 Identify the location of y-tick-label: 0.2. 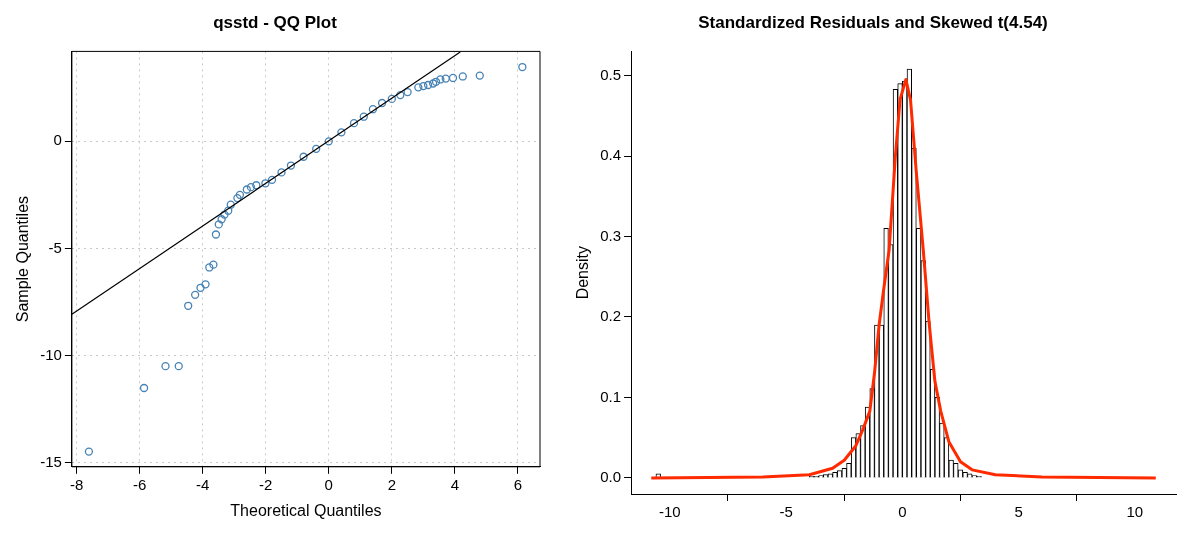
(611, 316).